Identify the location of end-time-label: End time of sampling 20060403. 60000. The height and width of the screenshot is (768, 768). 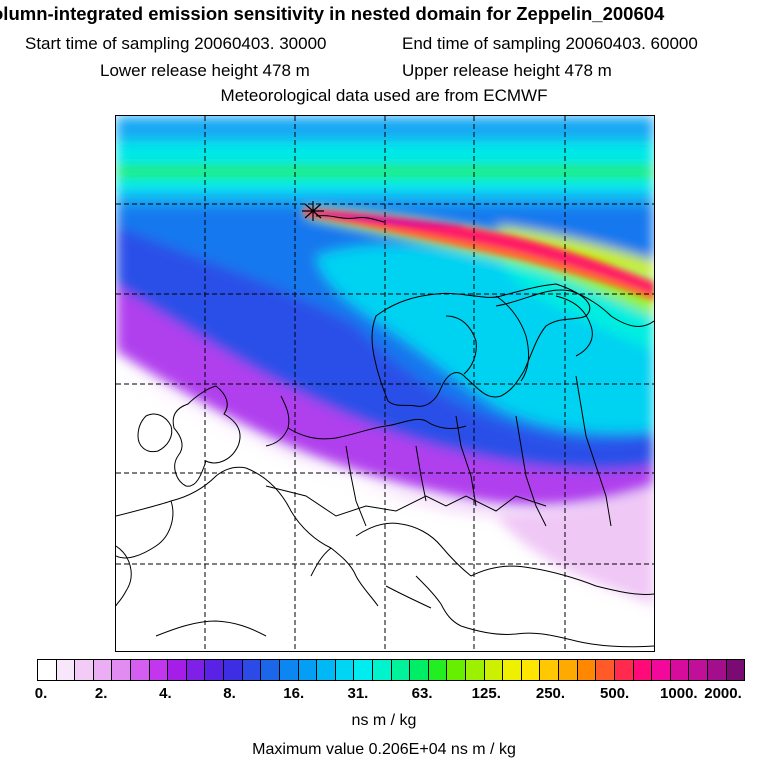
(550, 43).